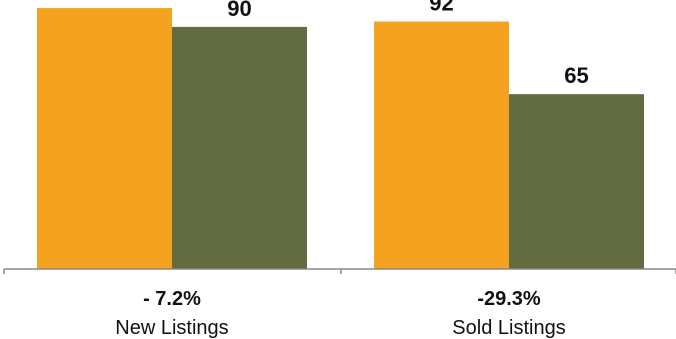 This screenshot has height=339, width=676. Describe the element at coordinates (171, 328) in the screenshot. I see `category-label-new-listings: New Listings` at that location.